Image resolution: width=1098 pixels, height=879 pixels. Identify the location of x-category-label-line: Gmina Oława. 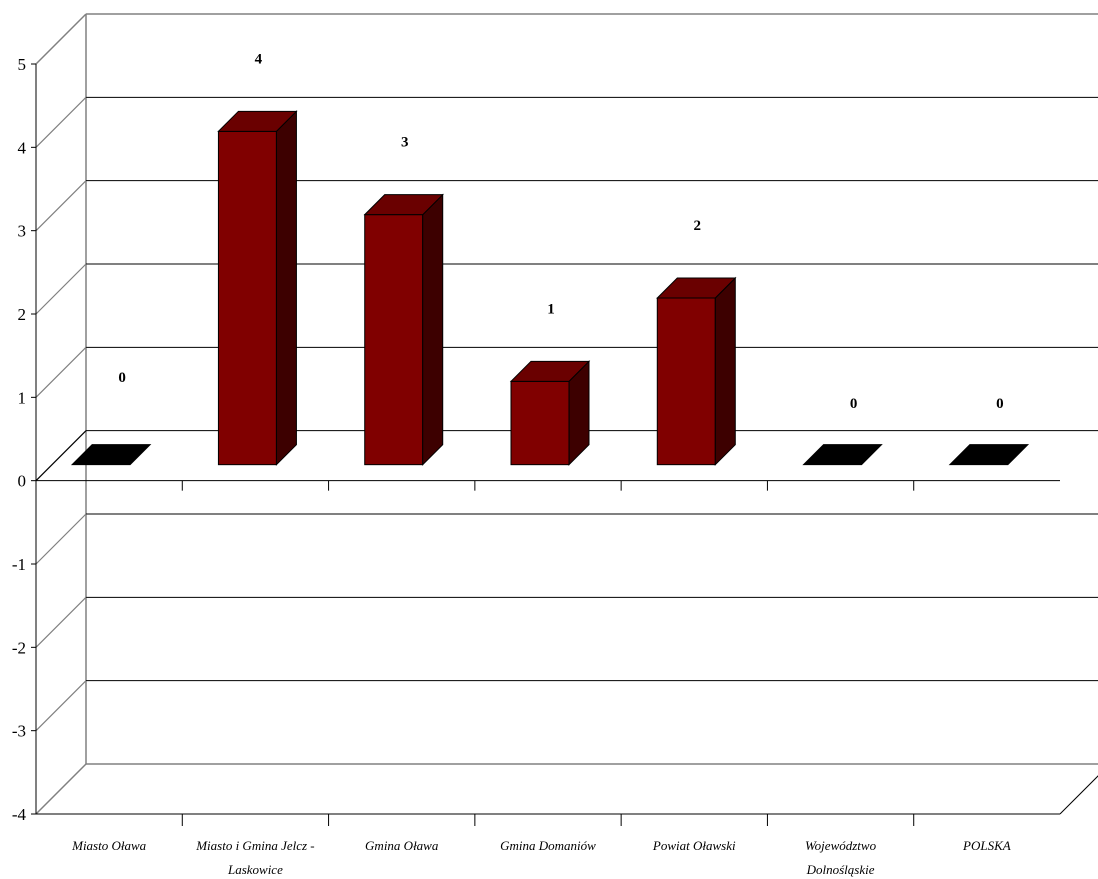
(402, 845).